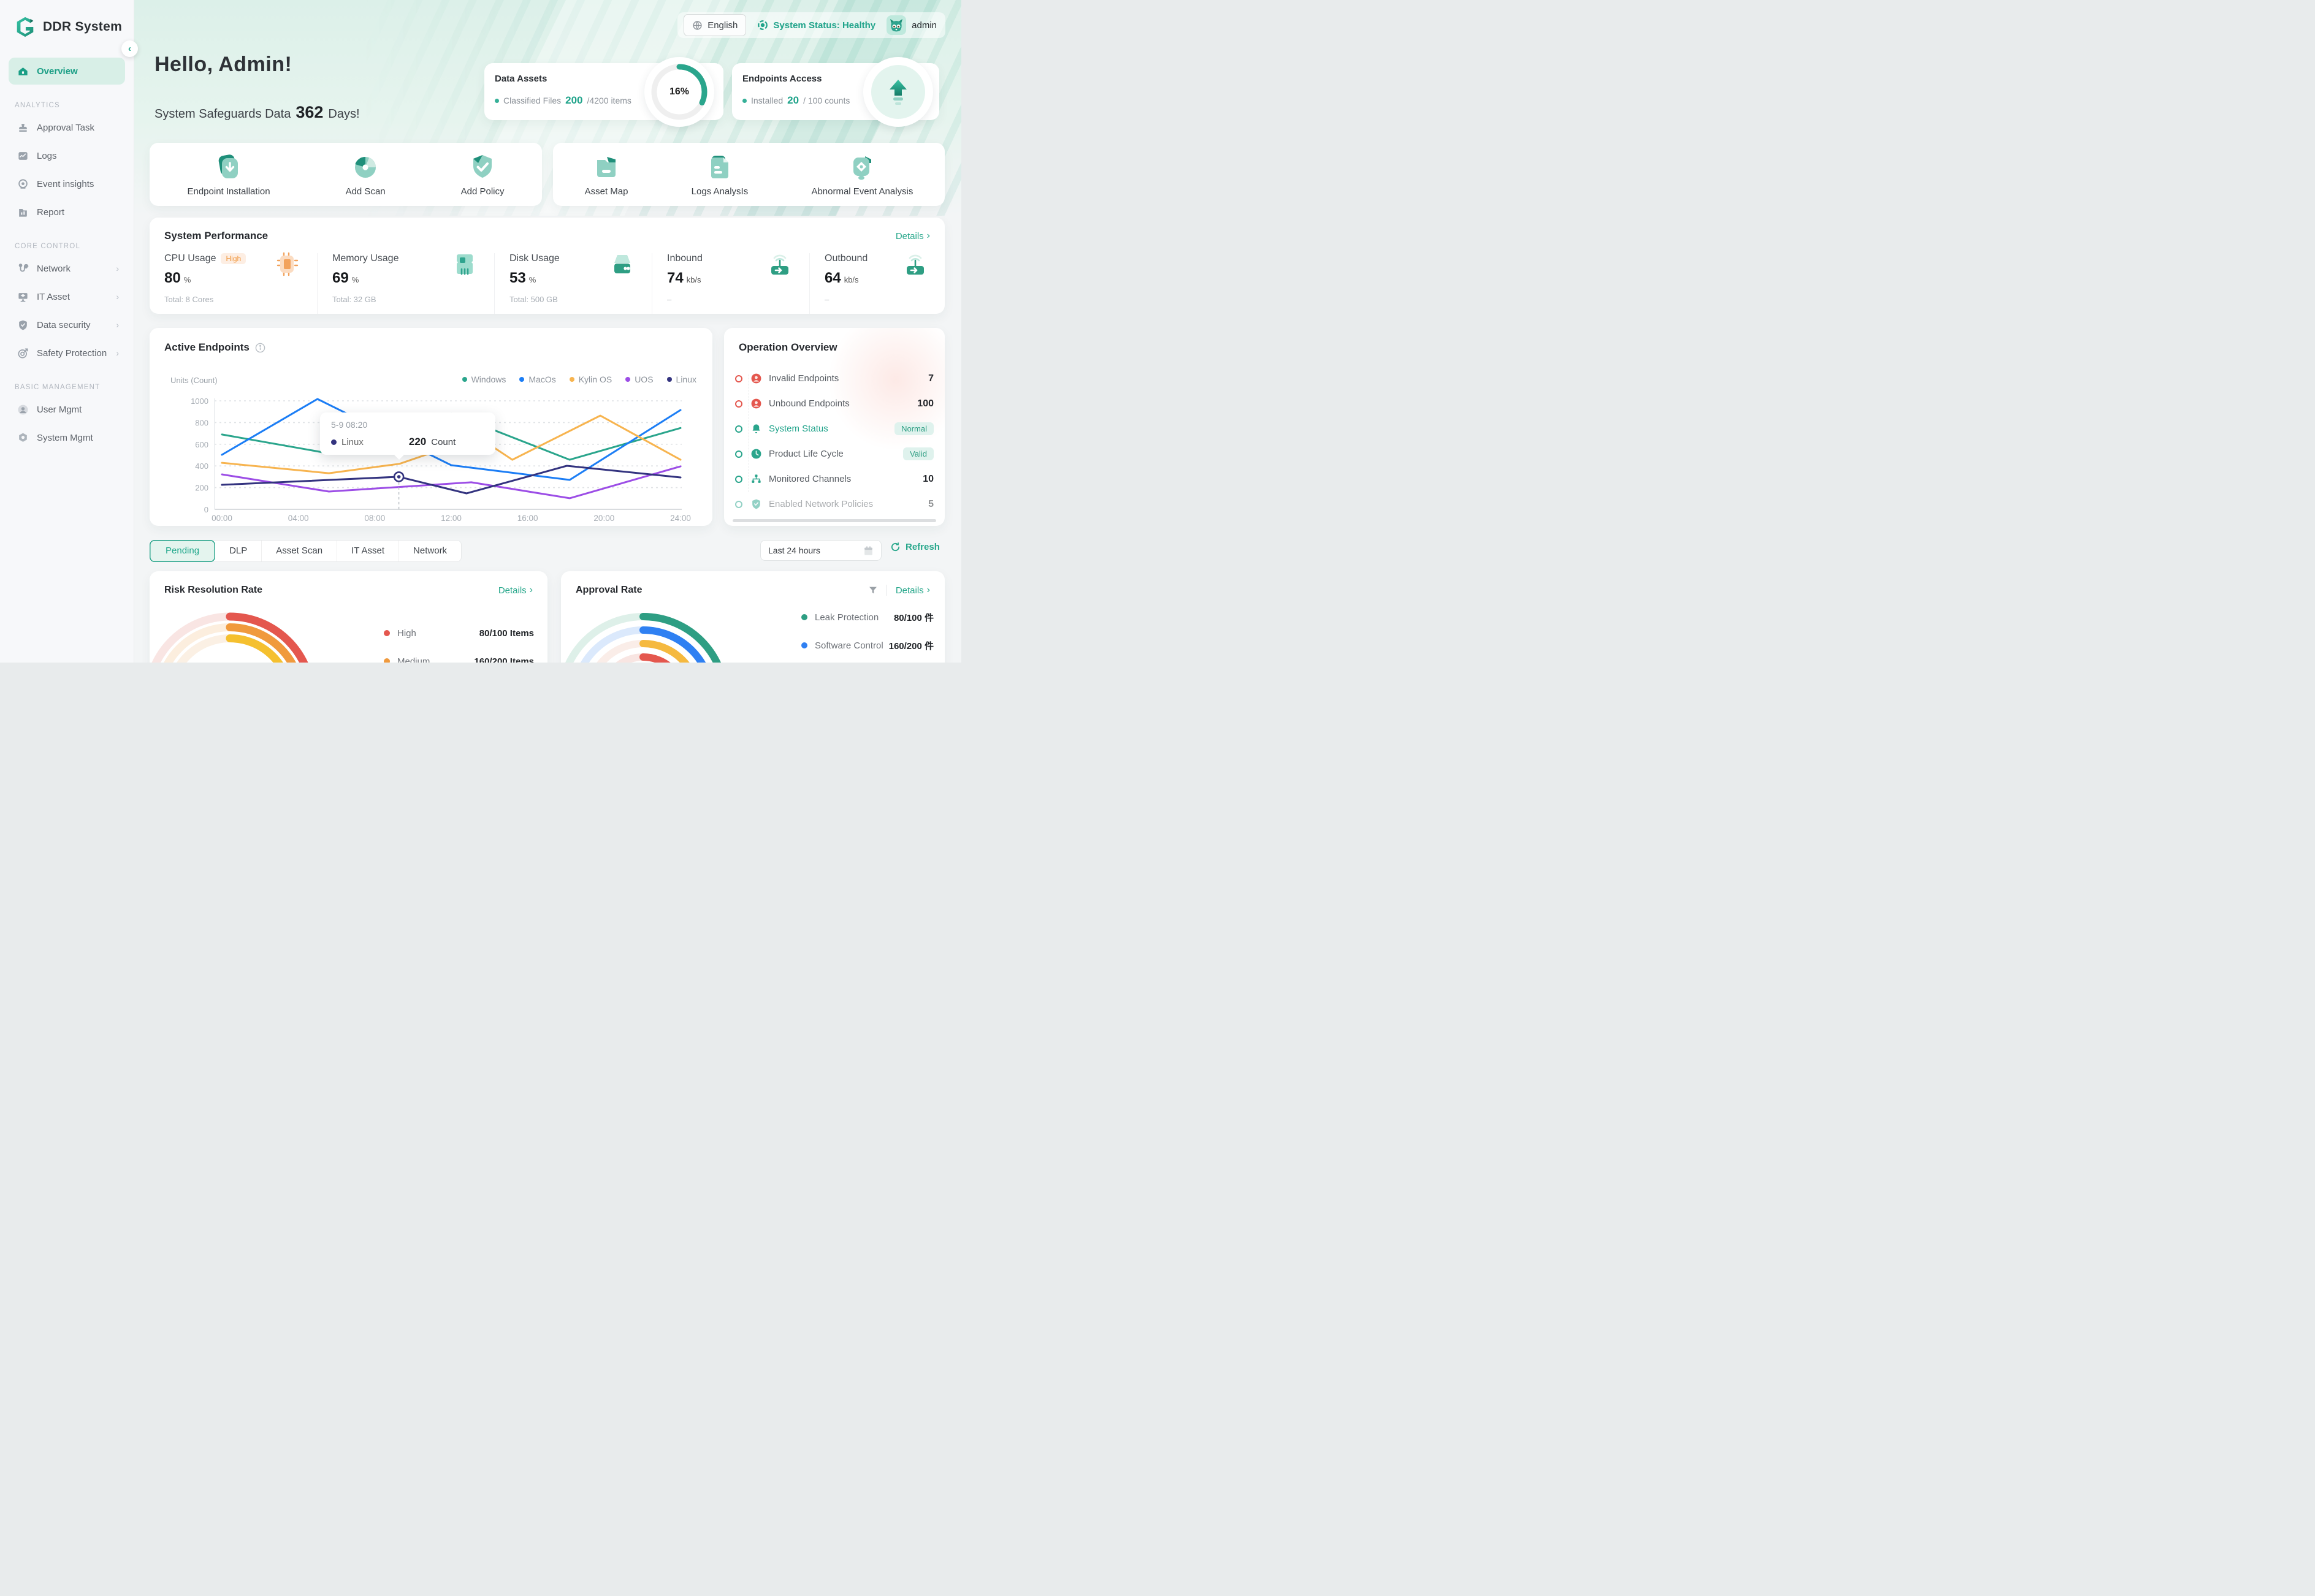 The image size is (2315, 1596). Describe the element at coordinates (67, 212) in the screenshot. I see `sidebar-item-report: Report` at that location.